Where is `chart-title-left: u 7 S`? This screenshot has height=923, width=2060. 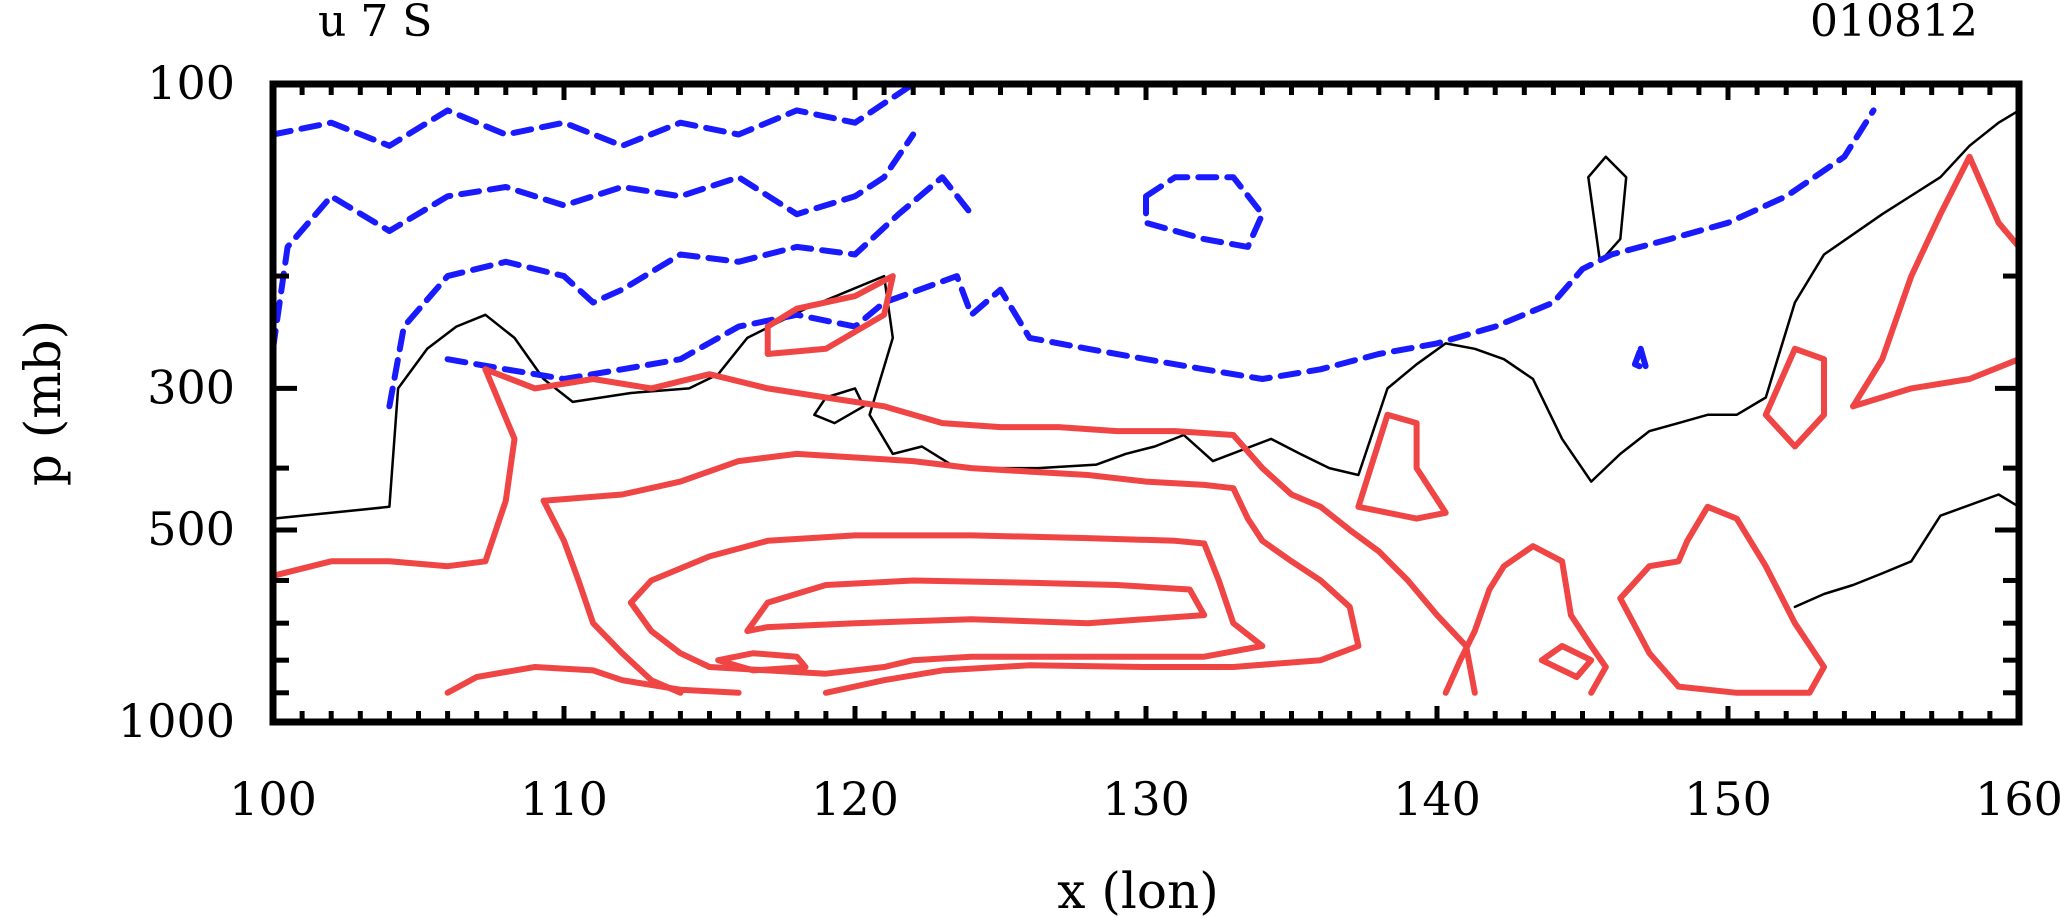
chart-title-left: u 7 S is located at coordinates (375, 23).